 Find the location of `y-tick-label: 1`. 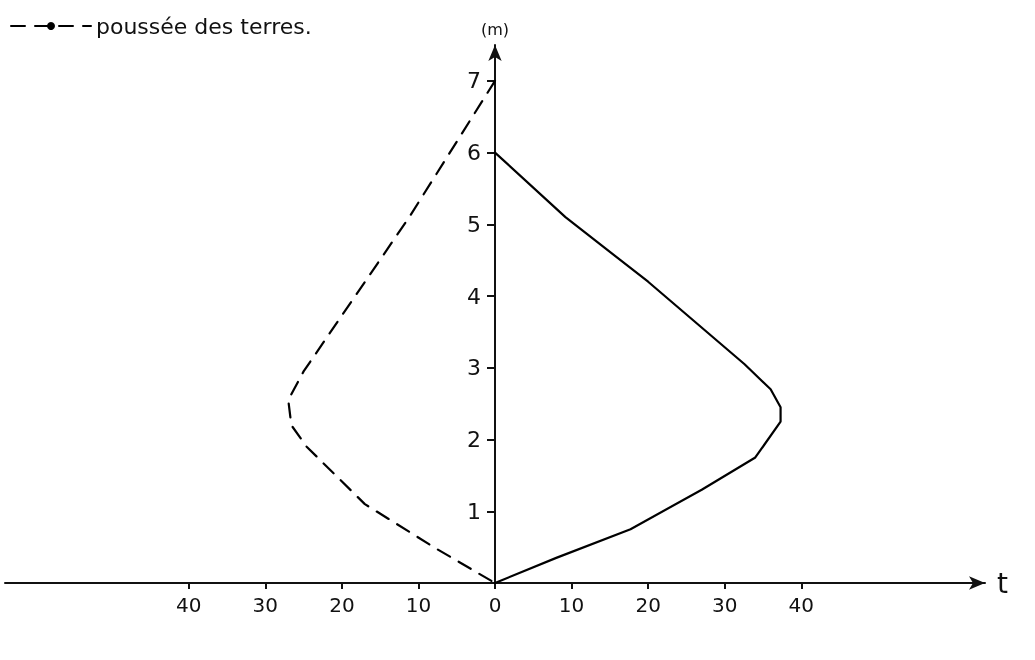

y-tick-label: 1 is located at coordinates (474, 511).